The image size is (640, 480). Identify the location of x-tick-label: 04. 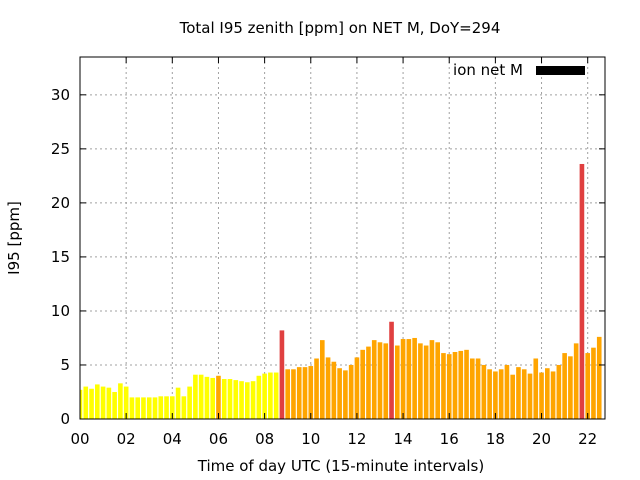
(172, 439).